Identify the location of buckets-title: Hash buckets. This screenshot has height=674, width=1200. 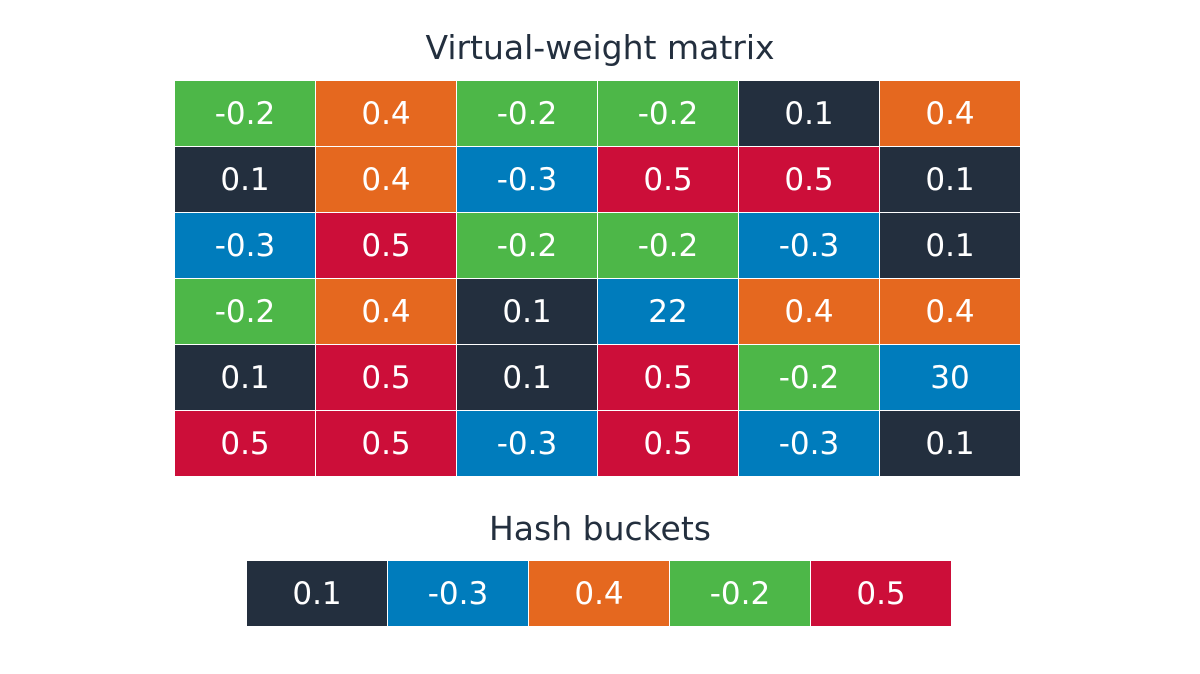
(599, 528).